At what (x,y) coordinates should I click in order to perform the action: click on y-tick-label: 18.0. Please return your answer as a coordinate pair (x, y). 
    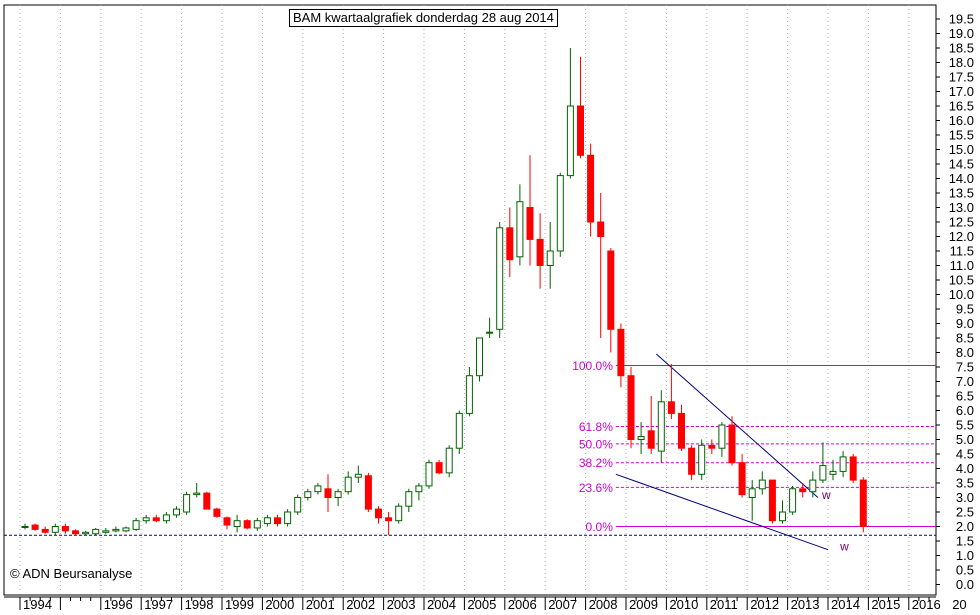
    Looking at the image, I should click on (961, 62).